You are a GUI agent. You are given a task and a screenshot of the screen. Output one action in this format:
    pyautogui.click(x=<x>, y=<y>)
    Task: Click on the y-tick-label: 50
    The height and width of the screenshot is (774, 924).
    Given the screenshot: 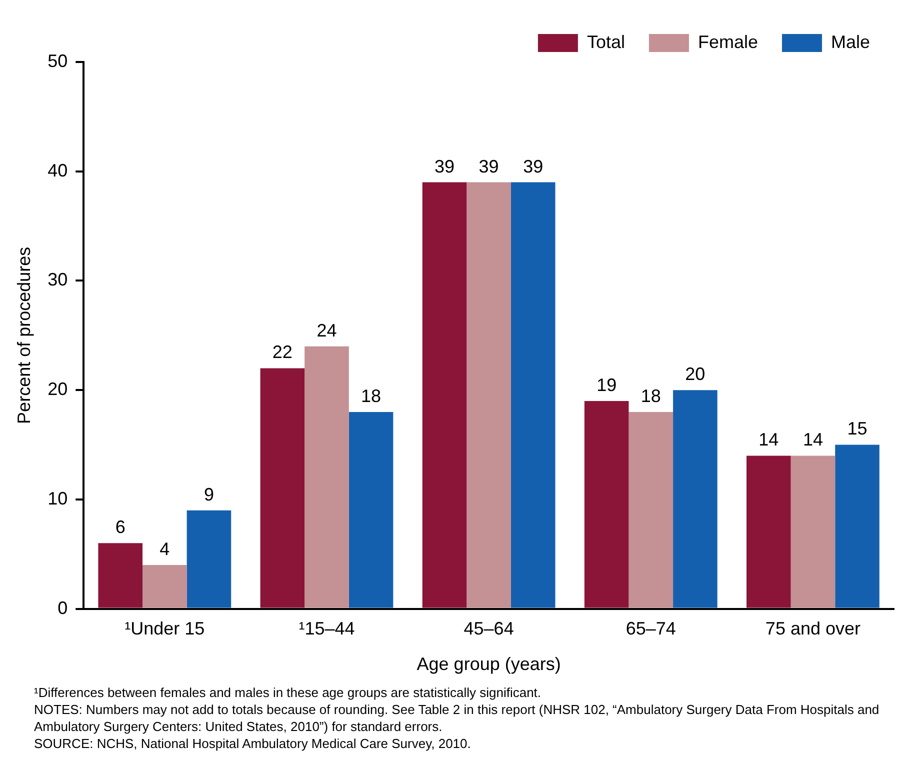 What is the action you would take?
    pyautogui.click(x=58, y=60)
    